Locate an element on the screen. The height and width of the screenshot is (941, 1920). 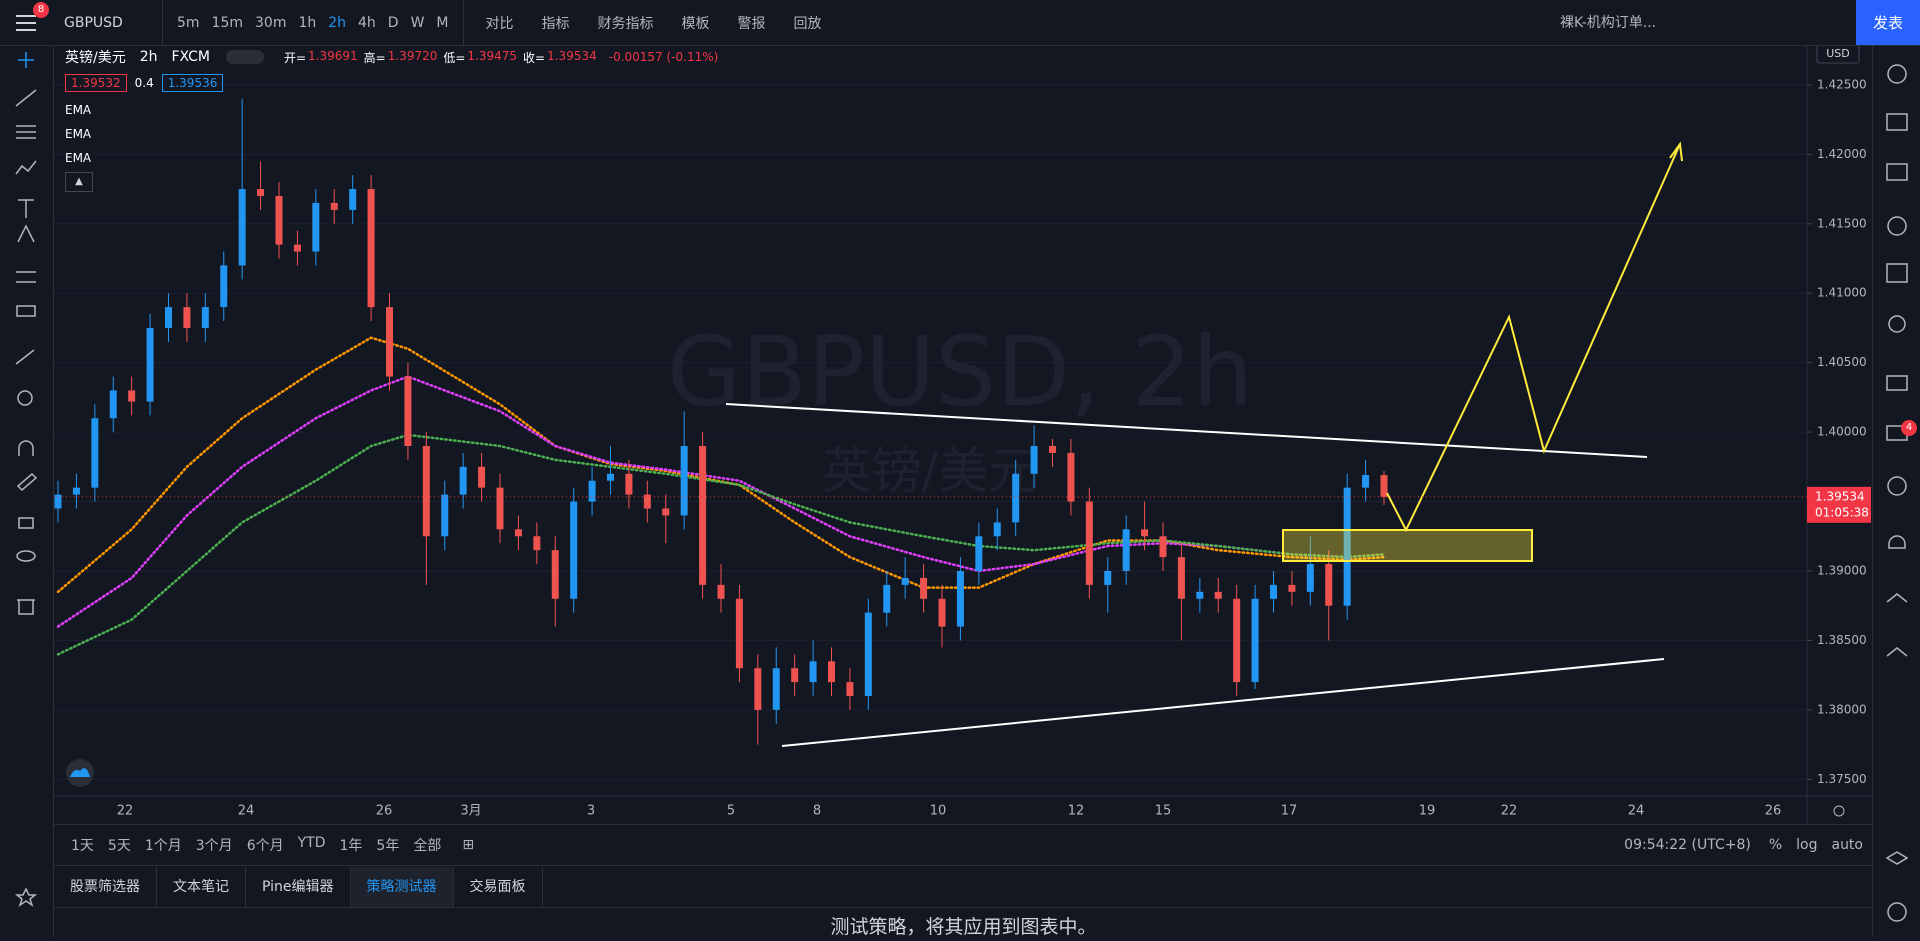
range-button: 1年 is located at coordinates (351, 846).